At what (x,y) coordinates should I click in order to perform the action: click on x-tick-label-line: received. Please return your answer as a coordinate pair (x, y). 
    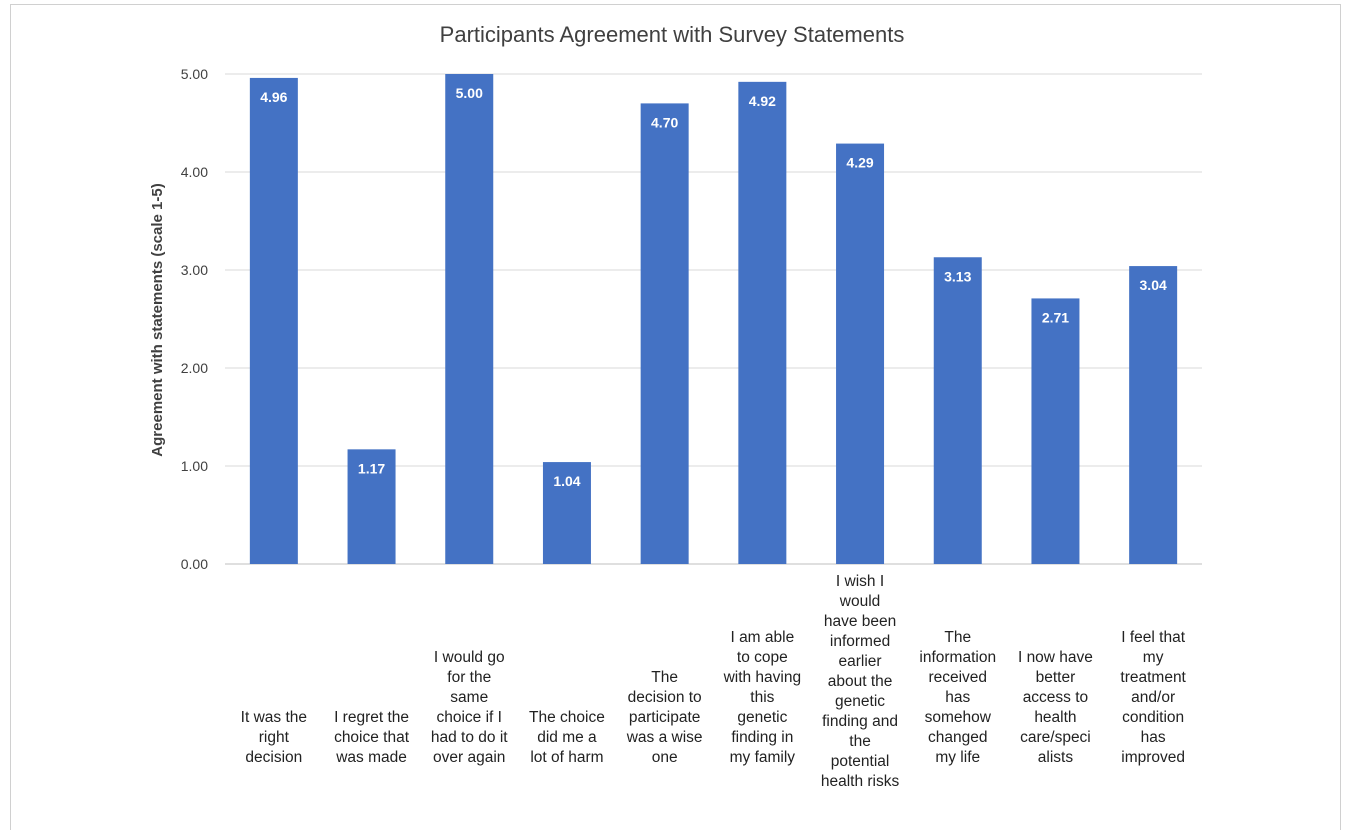
    Looking at the image, I should click on (958, 677).